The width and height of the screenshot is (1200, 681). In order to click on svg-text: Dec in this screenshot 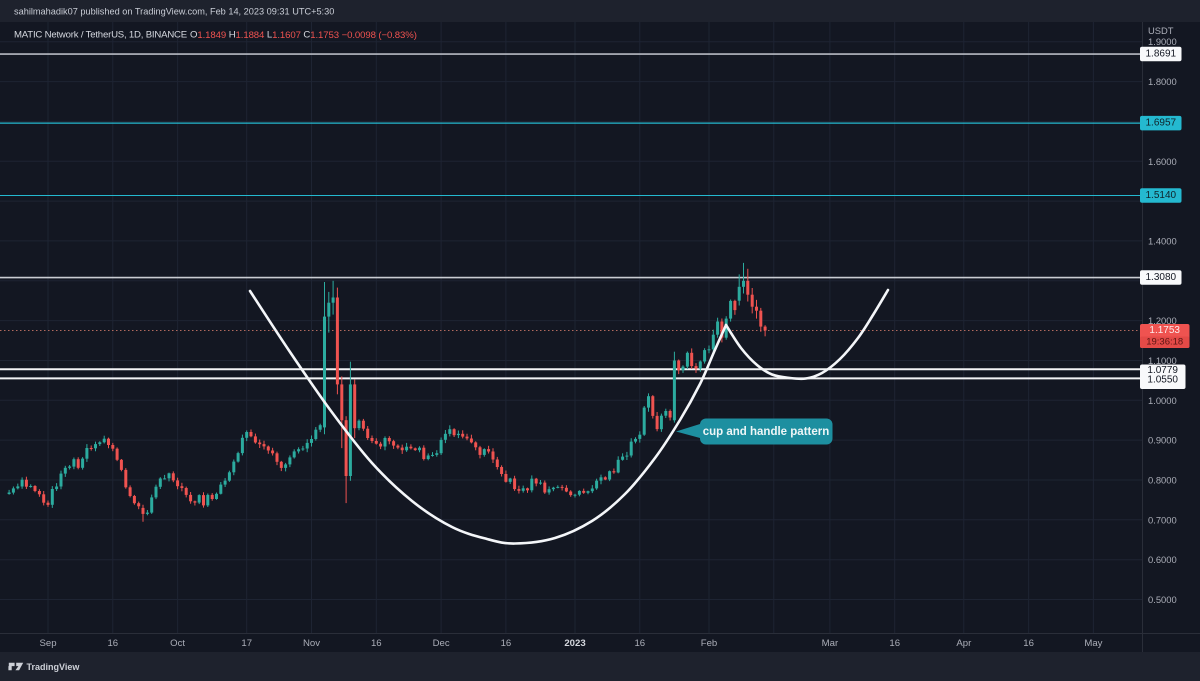, I will do `click(441, 643)`.